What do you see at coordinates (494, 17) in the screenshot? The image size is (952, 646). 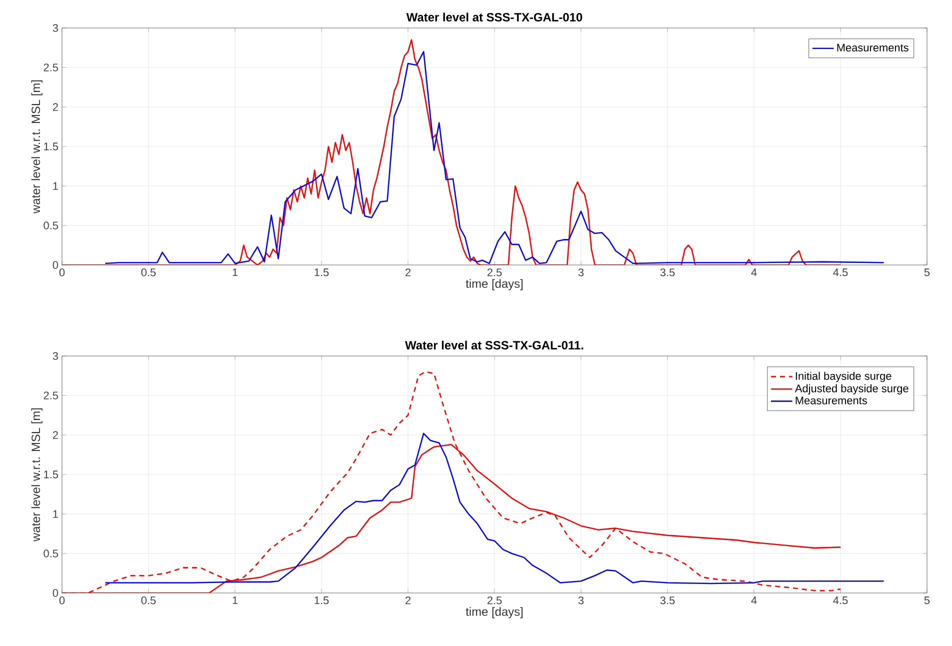 I see `chart-title: Water level at SSS-TX-GAL-010` at bounding box center [494, 17].